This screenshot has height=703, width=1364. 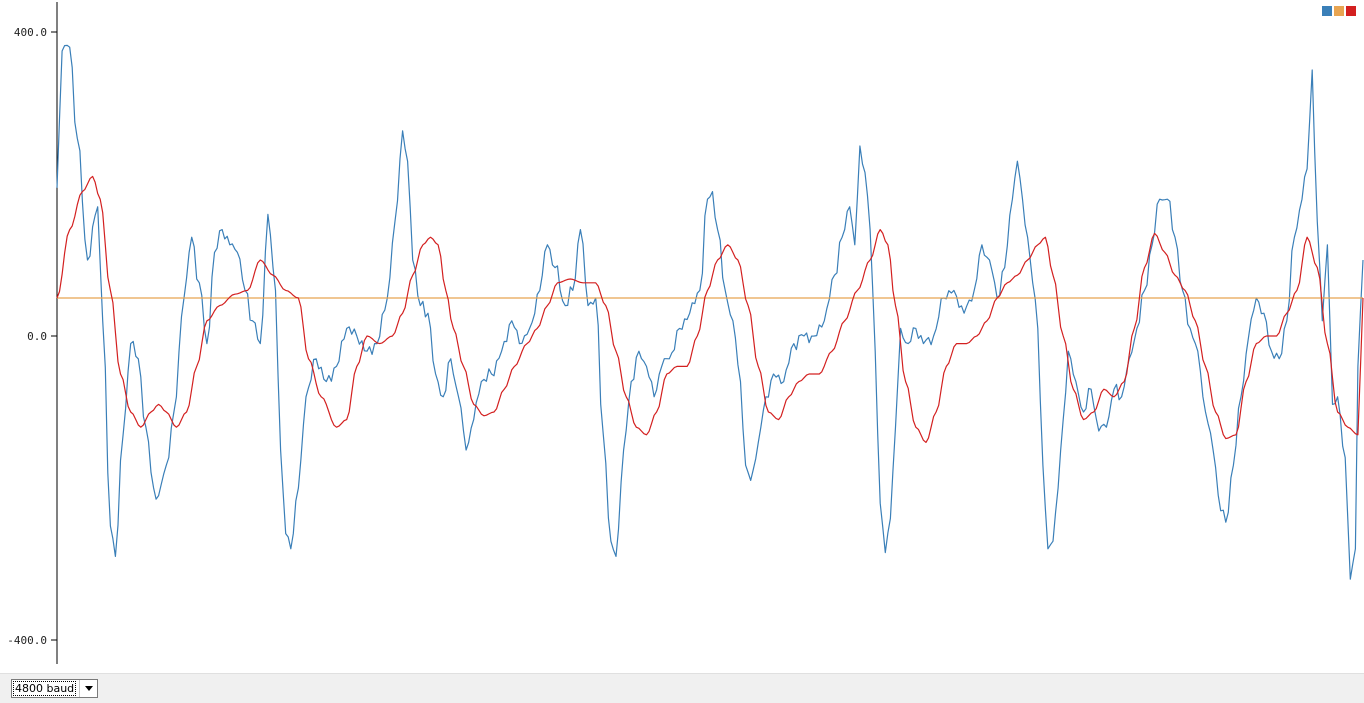 I want to click on y-ticks: 400.0 0.0 -400.0, so click(x=32, y=336).